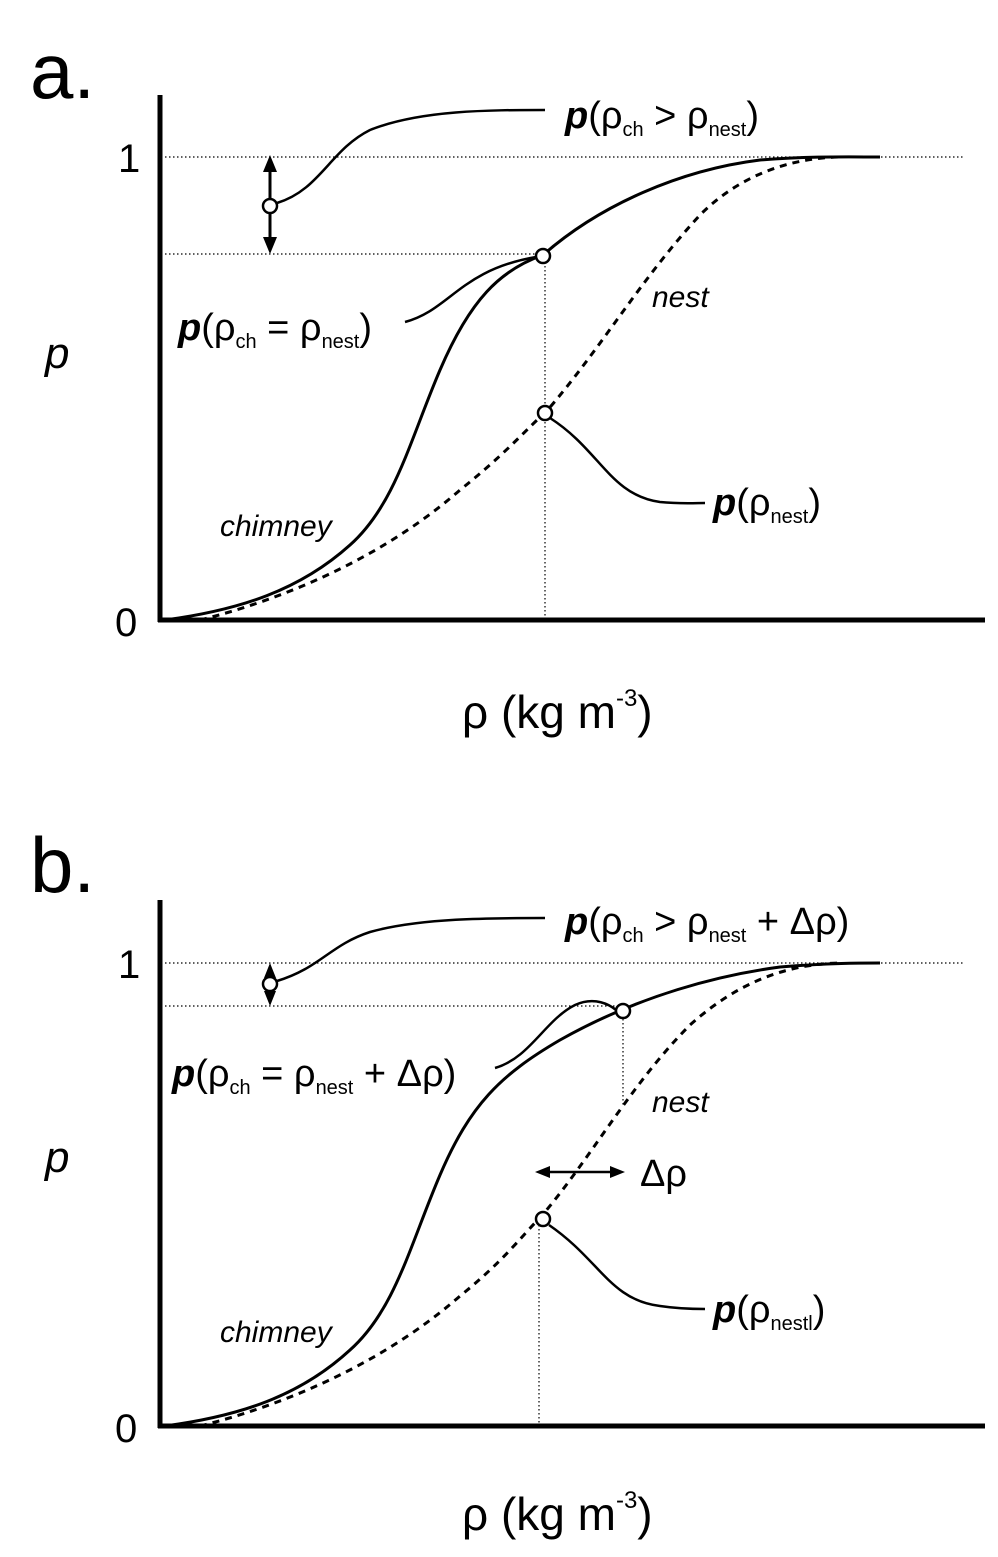 This screenshot has width=998, height=1557. Describe the element at coordinates (545, 413) in the screenshot. I see `panel-a-marker-nest` at that location.